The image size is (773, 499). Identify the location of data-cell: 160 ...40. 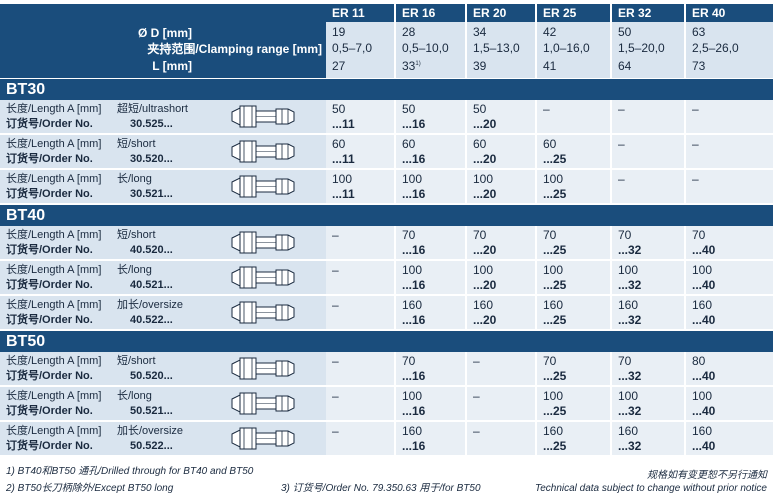
(729, 312).